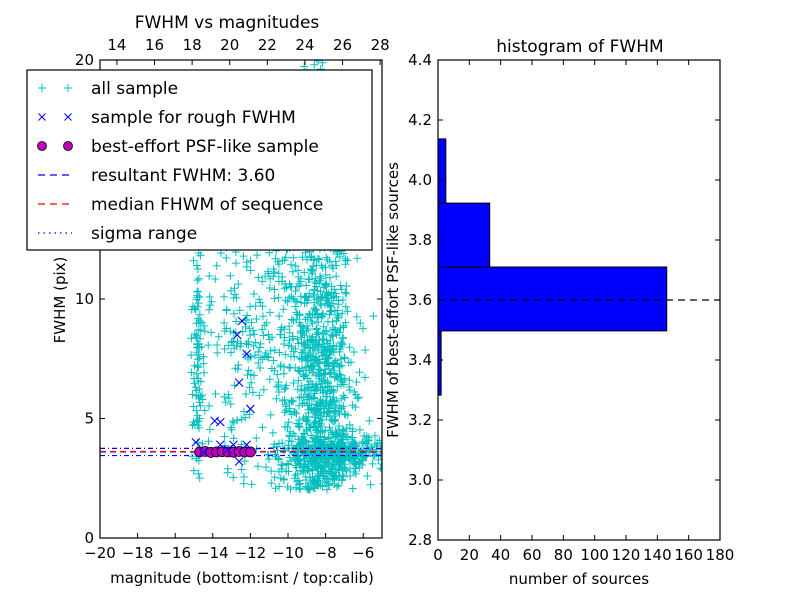 The height and width of the screenshot is (600, 800). I want to click on legend-entry-label: median FHWM of sequence, so click(207, 205).